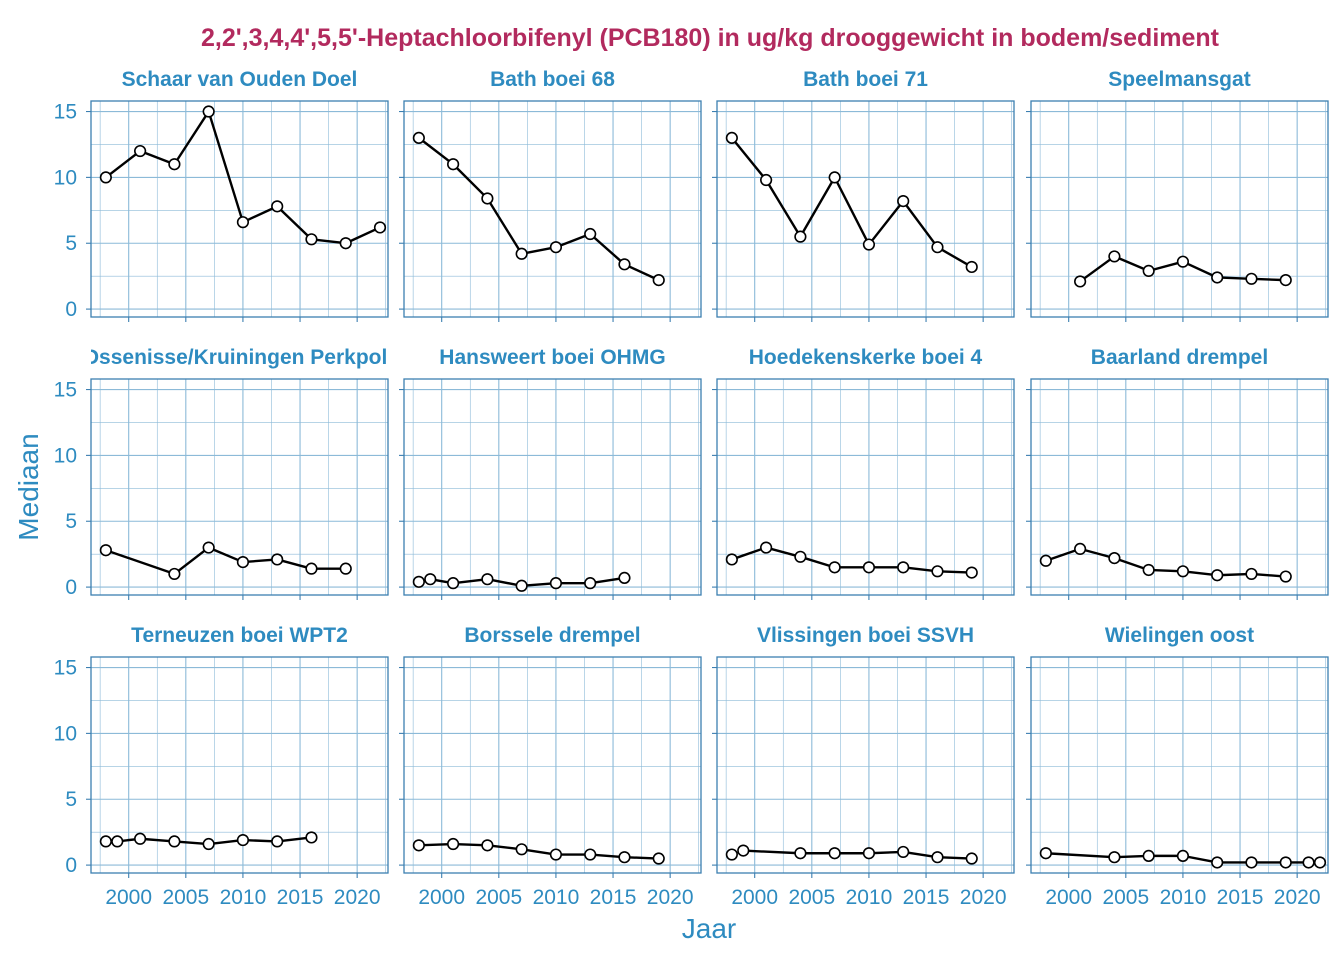 The width and height of the screenshot is (1344, 960). I want to click on panel: Vlissingen boei SSVH 2000 2005 2010 2015 2020, so click(863, 766).